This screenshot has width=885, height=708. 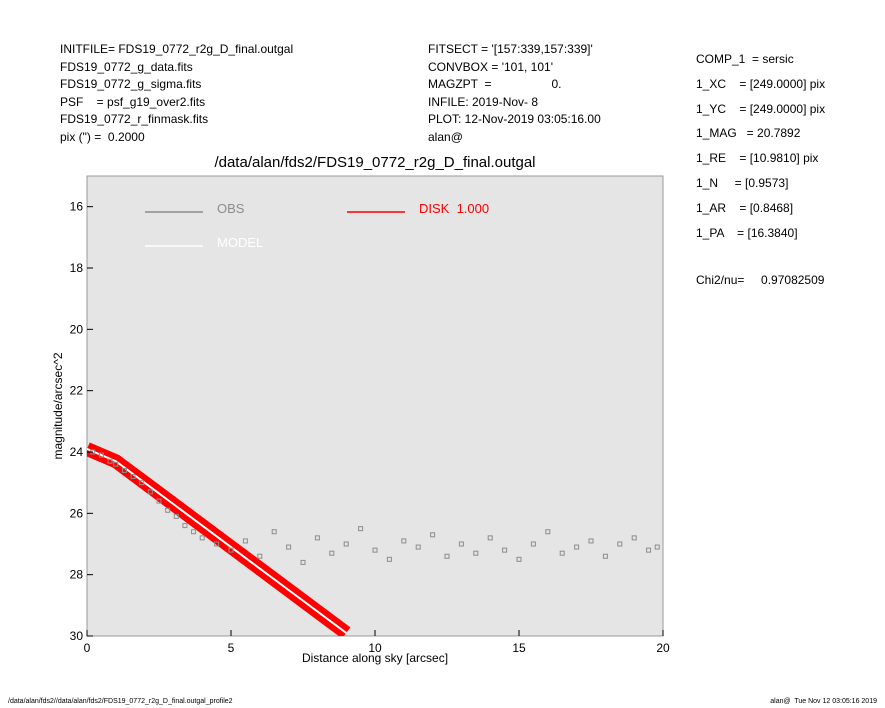 What do you see at coordinates (58, 405) in the screenshot?
I see `y-axis-label: magnitude/arcsec^2` at bounding box center [58, 405].